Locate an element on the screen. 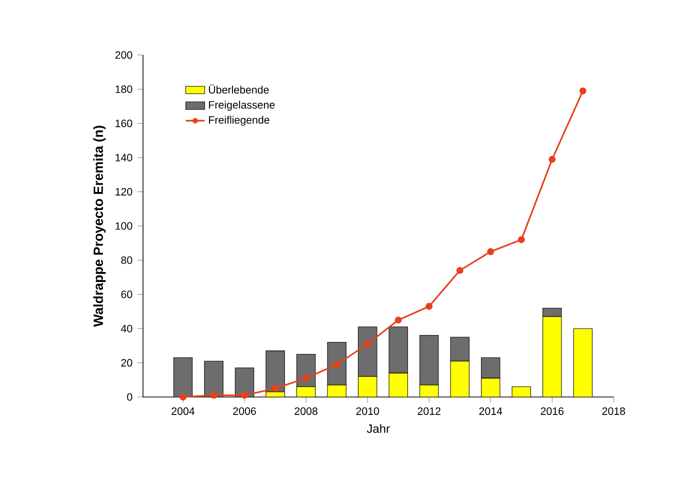  y-tick-label: 160 is located at coordinates (124, 124).